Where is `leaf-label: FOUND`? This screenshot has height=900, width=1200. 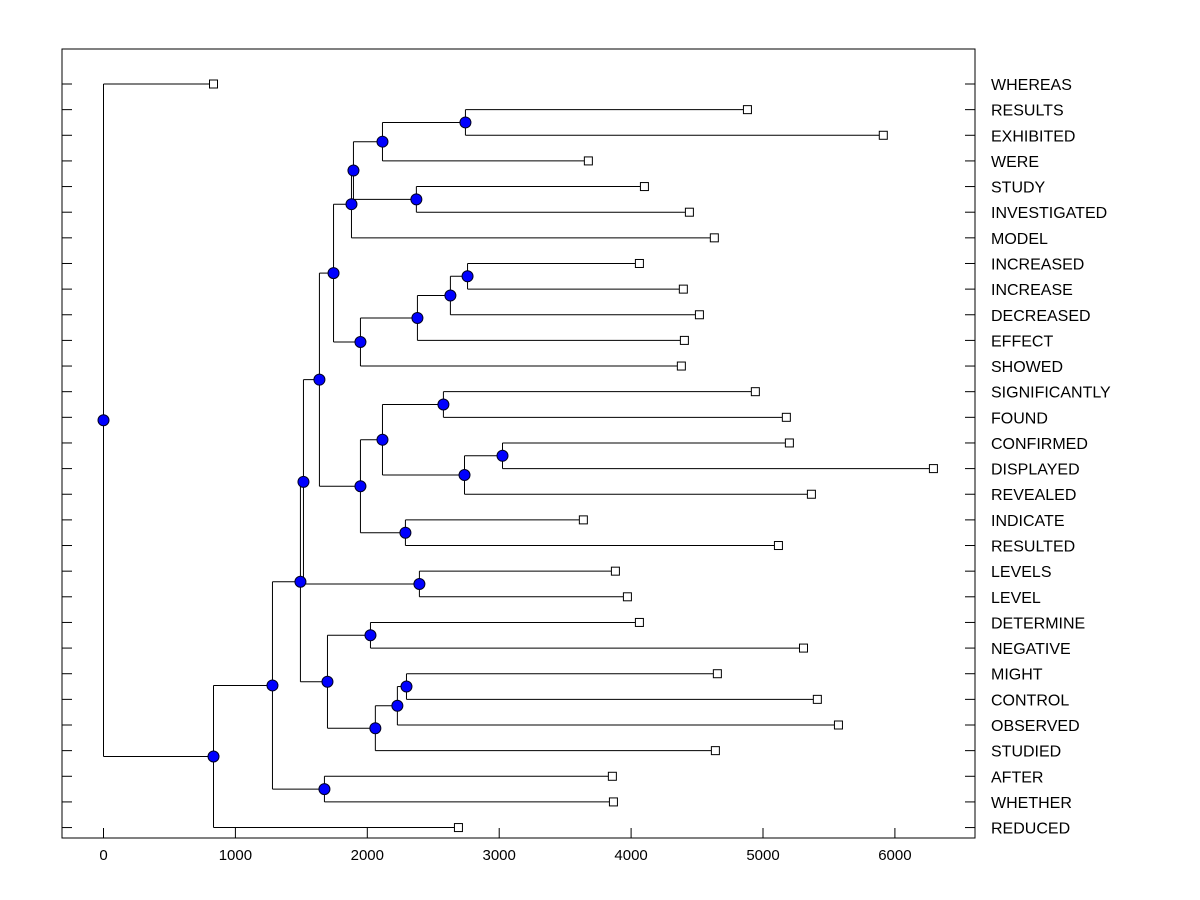 leaf-label: FOUND is located at coordinates (1019, 418).